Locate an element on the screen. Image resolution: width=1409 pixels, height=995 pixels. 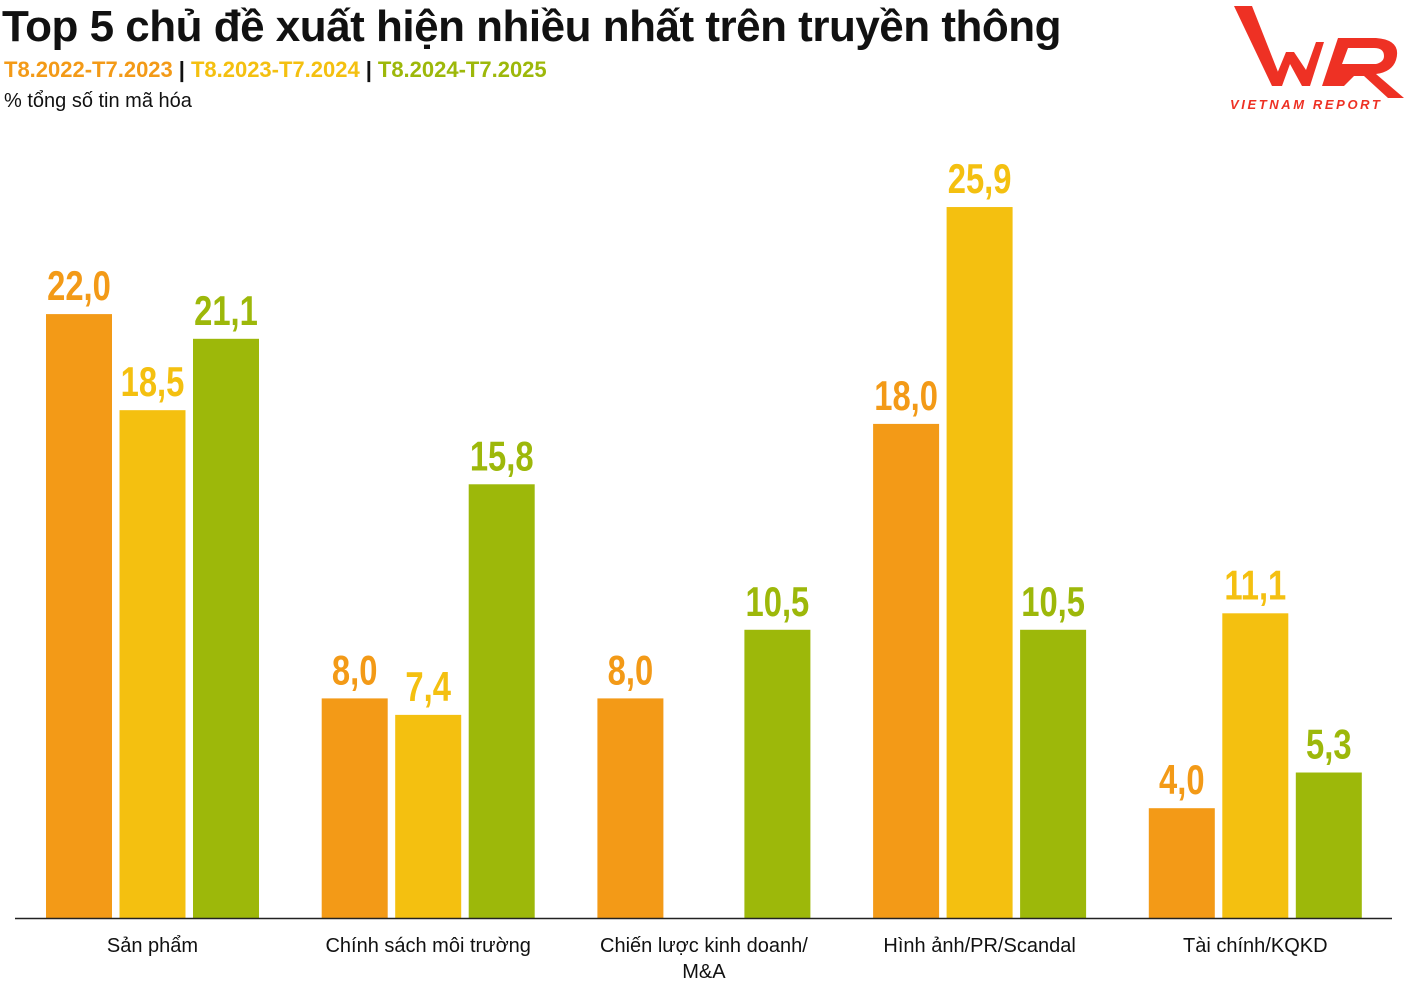
category-label: Hình ảnh/PR/Scandal is located at coordinates (979, 946).